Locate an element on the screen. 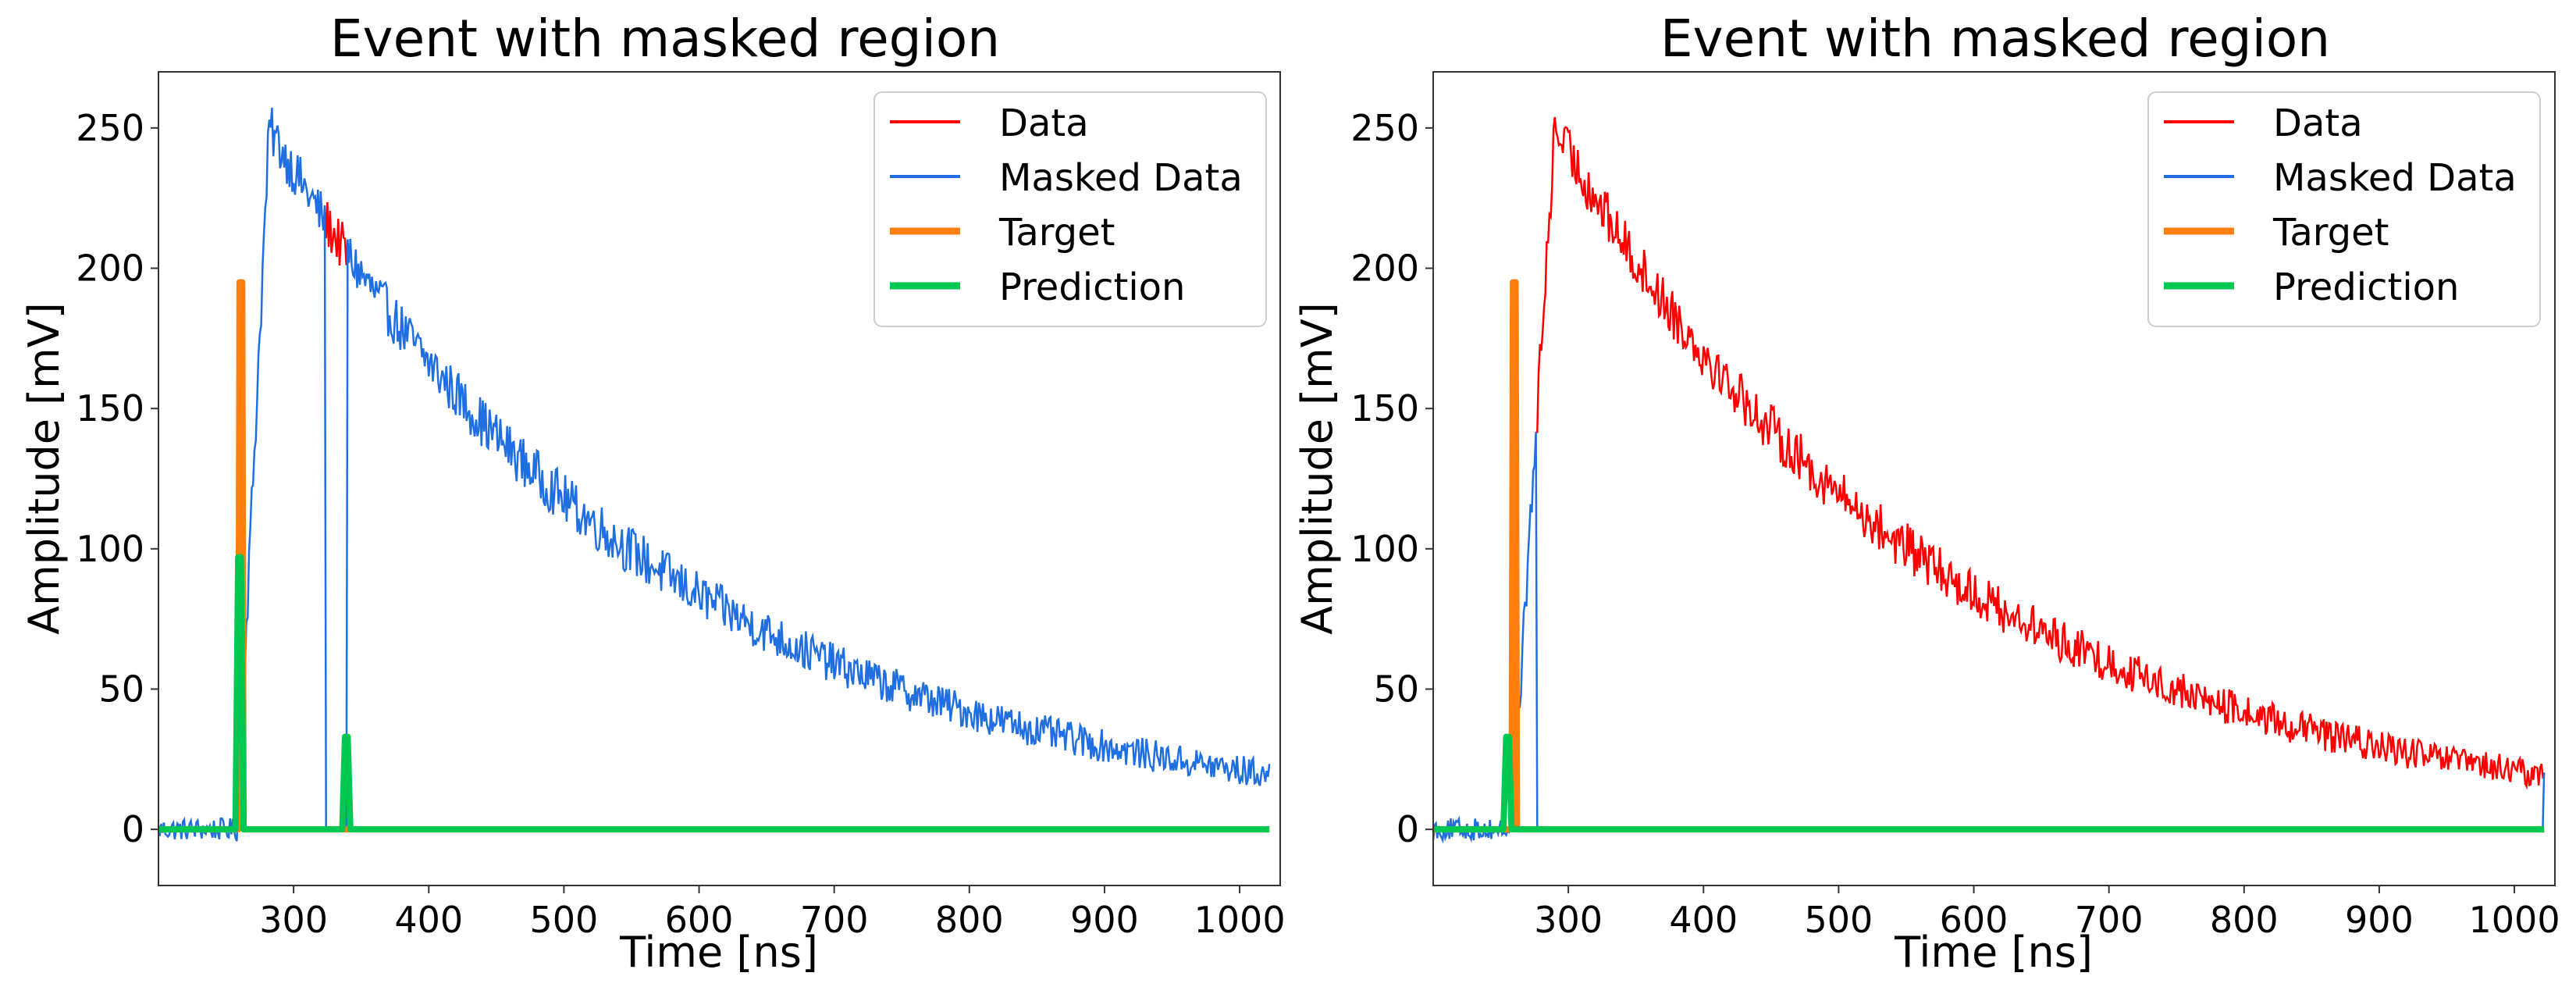  series-data-line is located at coordinates (336, 233).